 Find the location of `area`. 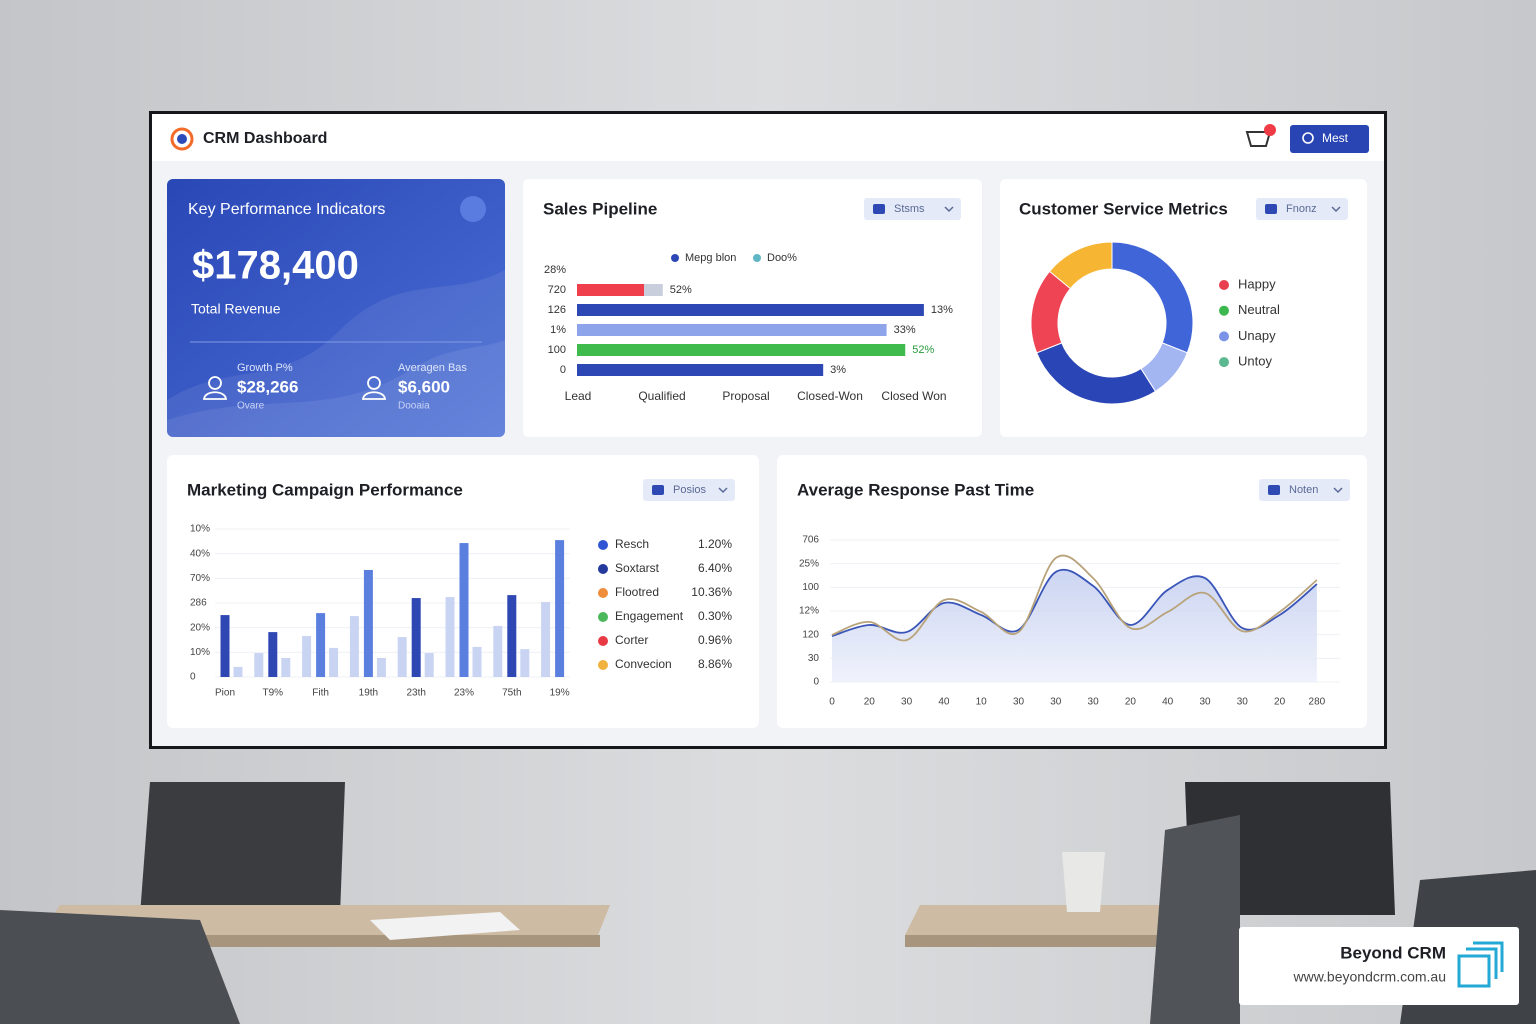

area is located at coordinates (1074, 625).